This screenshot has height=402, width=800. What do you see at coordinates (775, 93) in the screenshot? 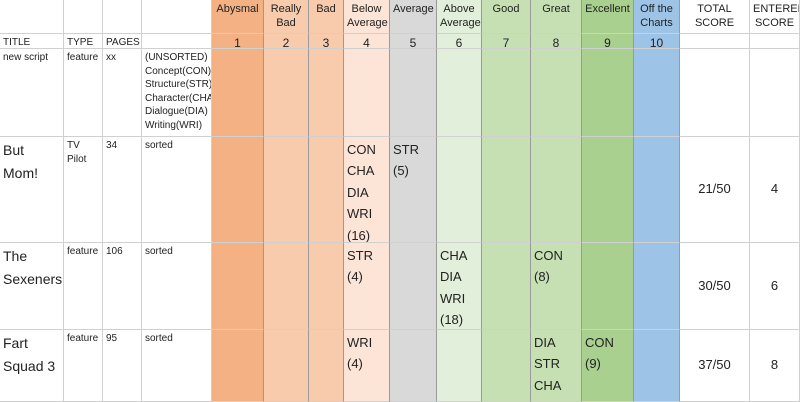
I see `entered-score` at bounding box center [775, 93].